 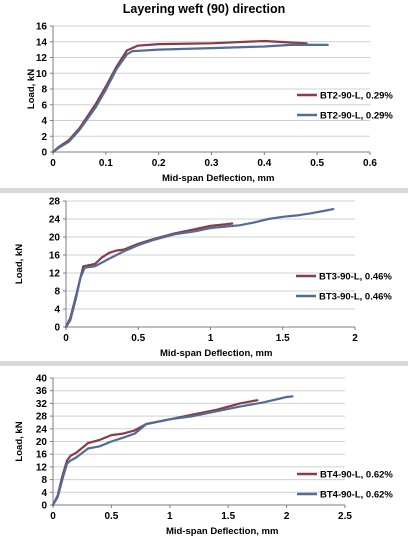 I want to click on y-tick-label: 36, so click(x=42, y=391).